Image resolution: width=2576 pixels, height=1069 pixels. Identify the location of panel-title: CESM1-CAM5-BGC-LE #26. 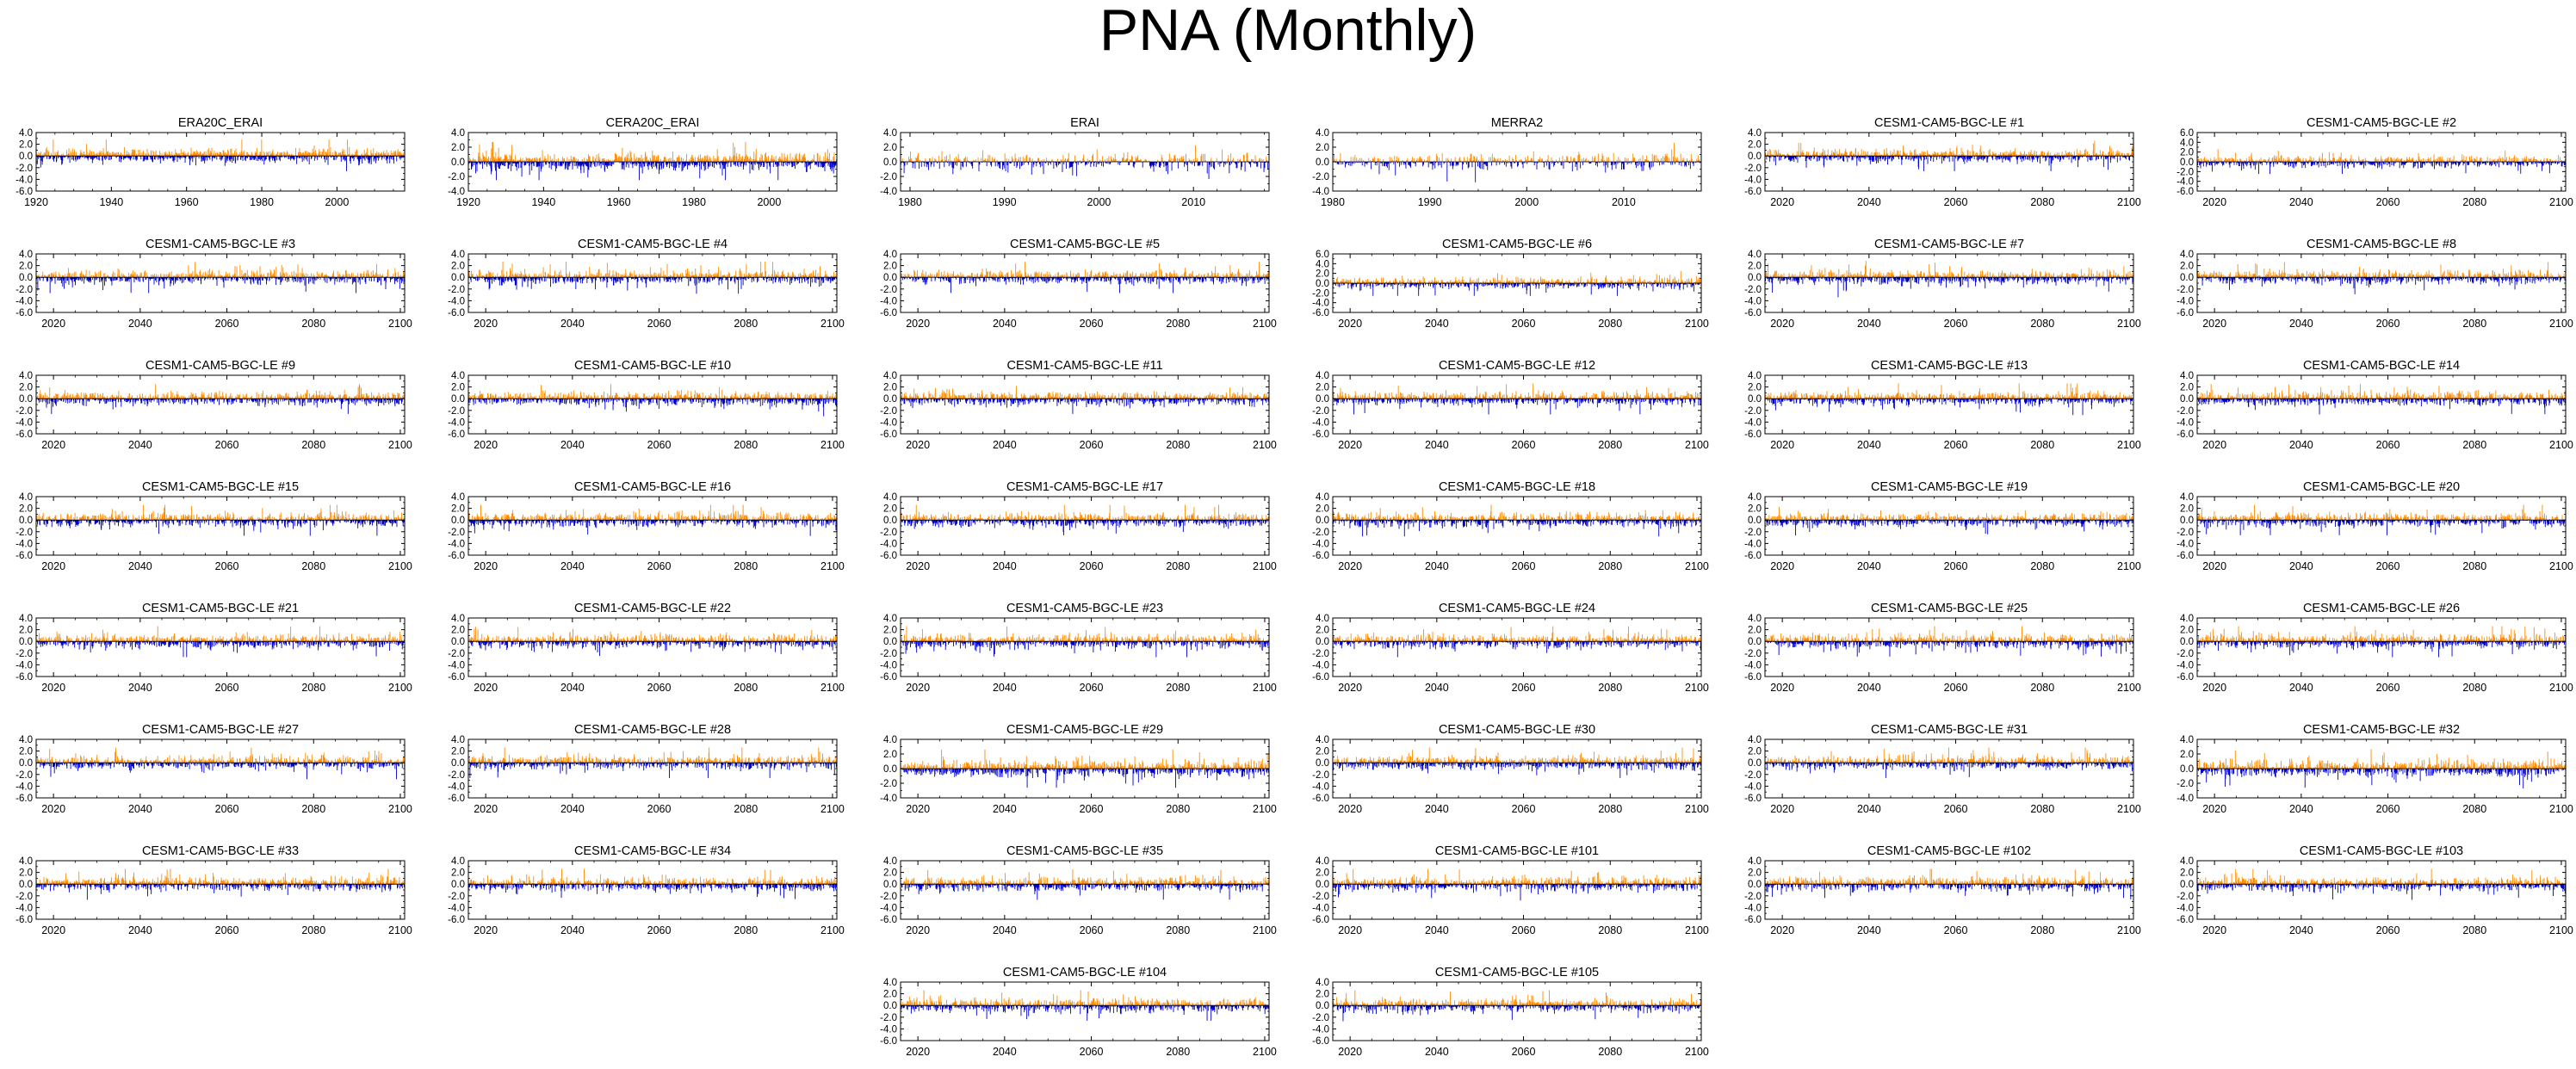
(2381, 609).